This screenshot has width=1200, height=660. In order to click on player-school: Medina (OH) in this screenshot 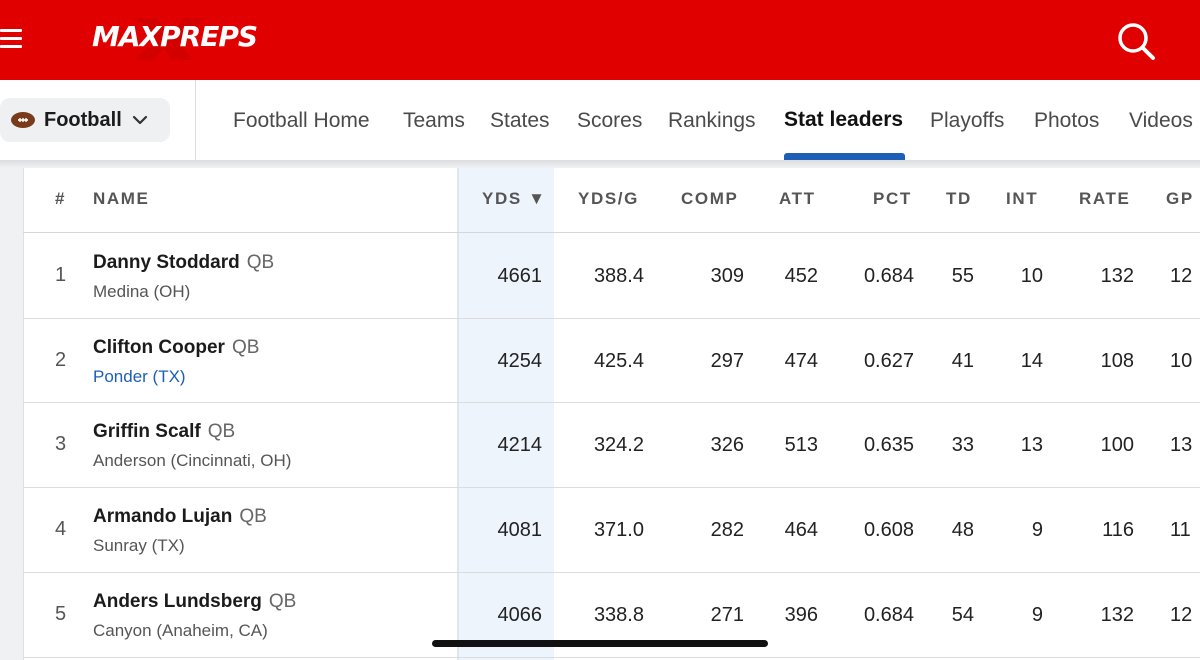, I will do `click(142, 291)`.